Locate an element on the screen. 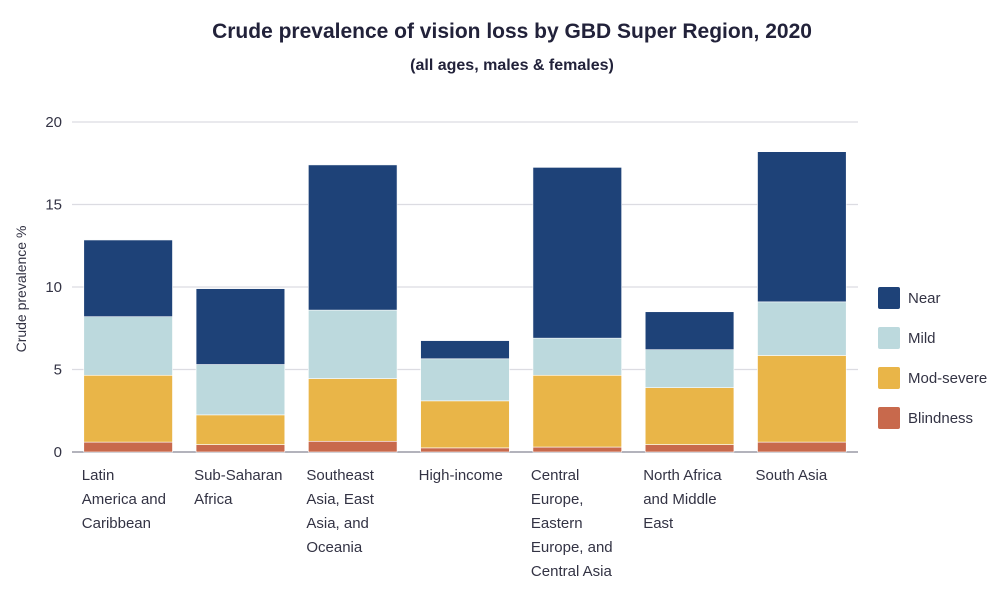 The height and width of the screenshot is (593, 1000). legend-item: Near is located at coordinates (932, 298).